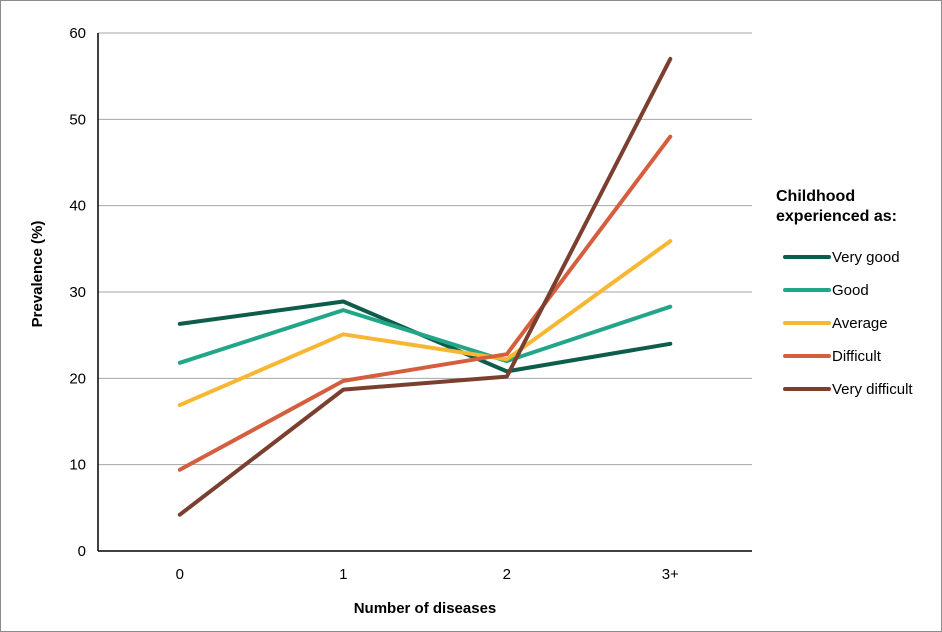 The image size is (942, 632). What do you see at coordinates (427, 574) in the screenshot?
I see `x-tick-labels: 0 1 2 3+` at bounding box center [427, 574].